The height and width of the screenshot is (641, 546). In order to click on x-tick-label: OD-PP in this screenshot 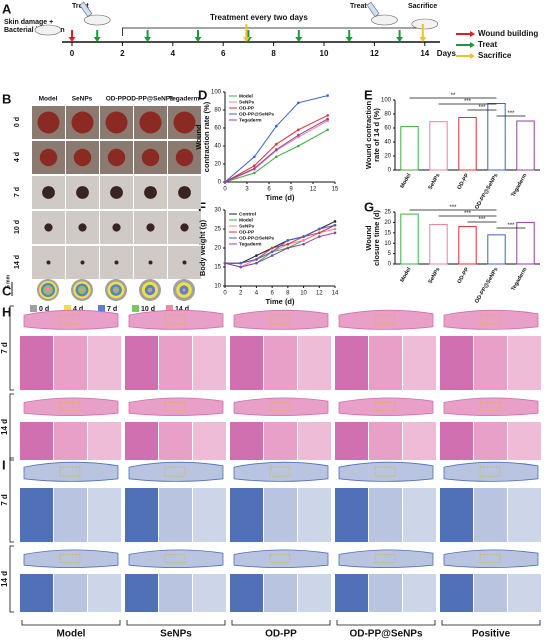, I will do `click(464, 181)`.